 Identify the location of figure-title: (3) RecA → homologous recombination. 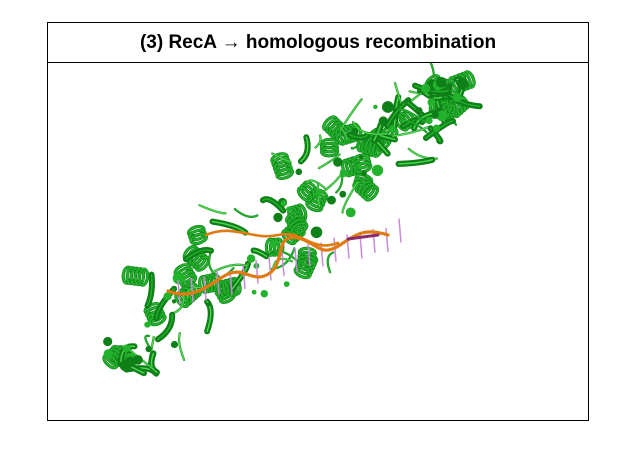
(318, 42).